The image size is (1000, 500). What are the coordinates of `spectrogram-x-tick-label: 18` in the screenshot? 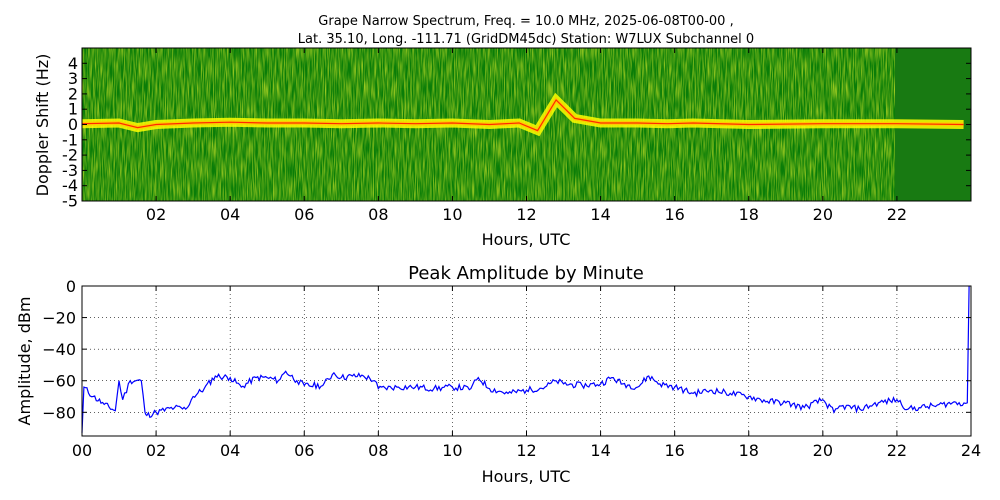 It's located at (749, 214).